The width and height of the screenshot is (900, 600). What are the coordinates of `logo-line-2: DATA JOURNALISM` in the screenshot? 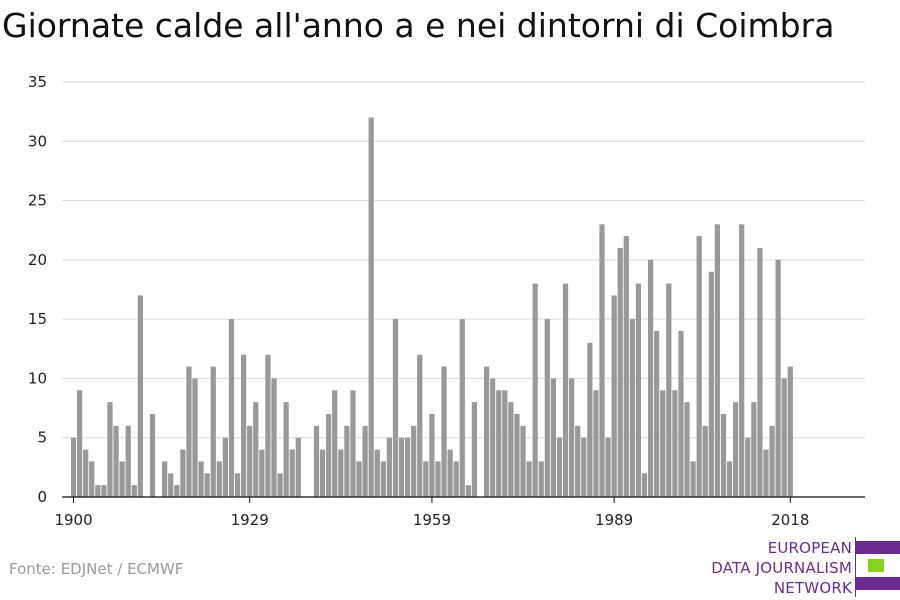 It's located at (781, 568).